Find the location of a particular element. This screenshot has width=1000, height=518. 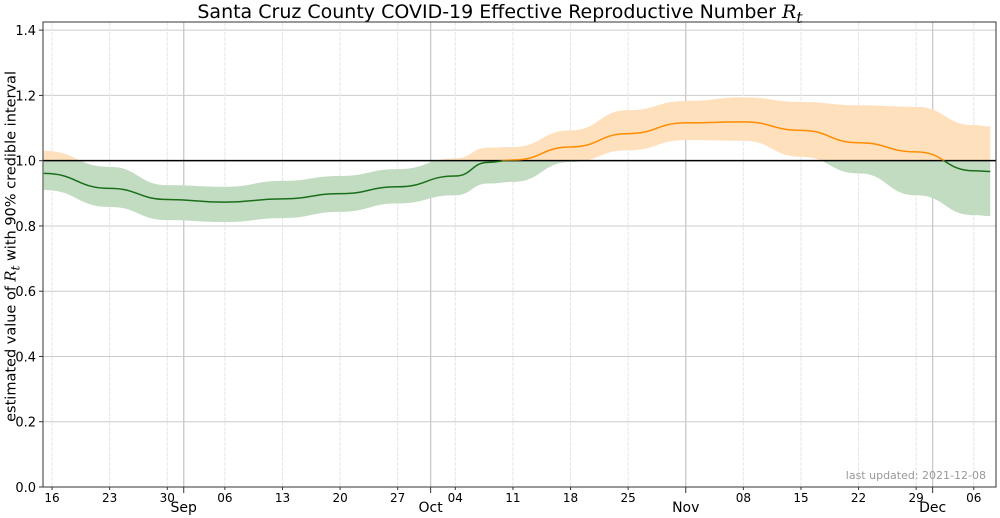

x-minor-tick-label: 22 is located at coordinates (858, 498).